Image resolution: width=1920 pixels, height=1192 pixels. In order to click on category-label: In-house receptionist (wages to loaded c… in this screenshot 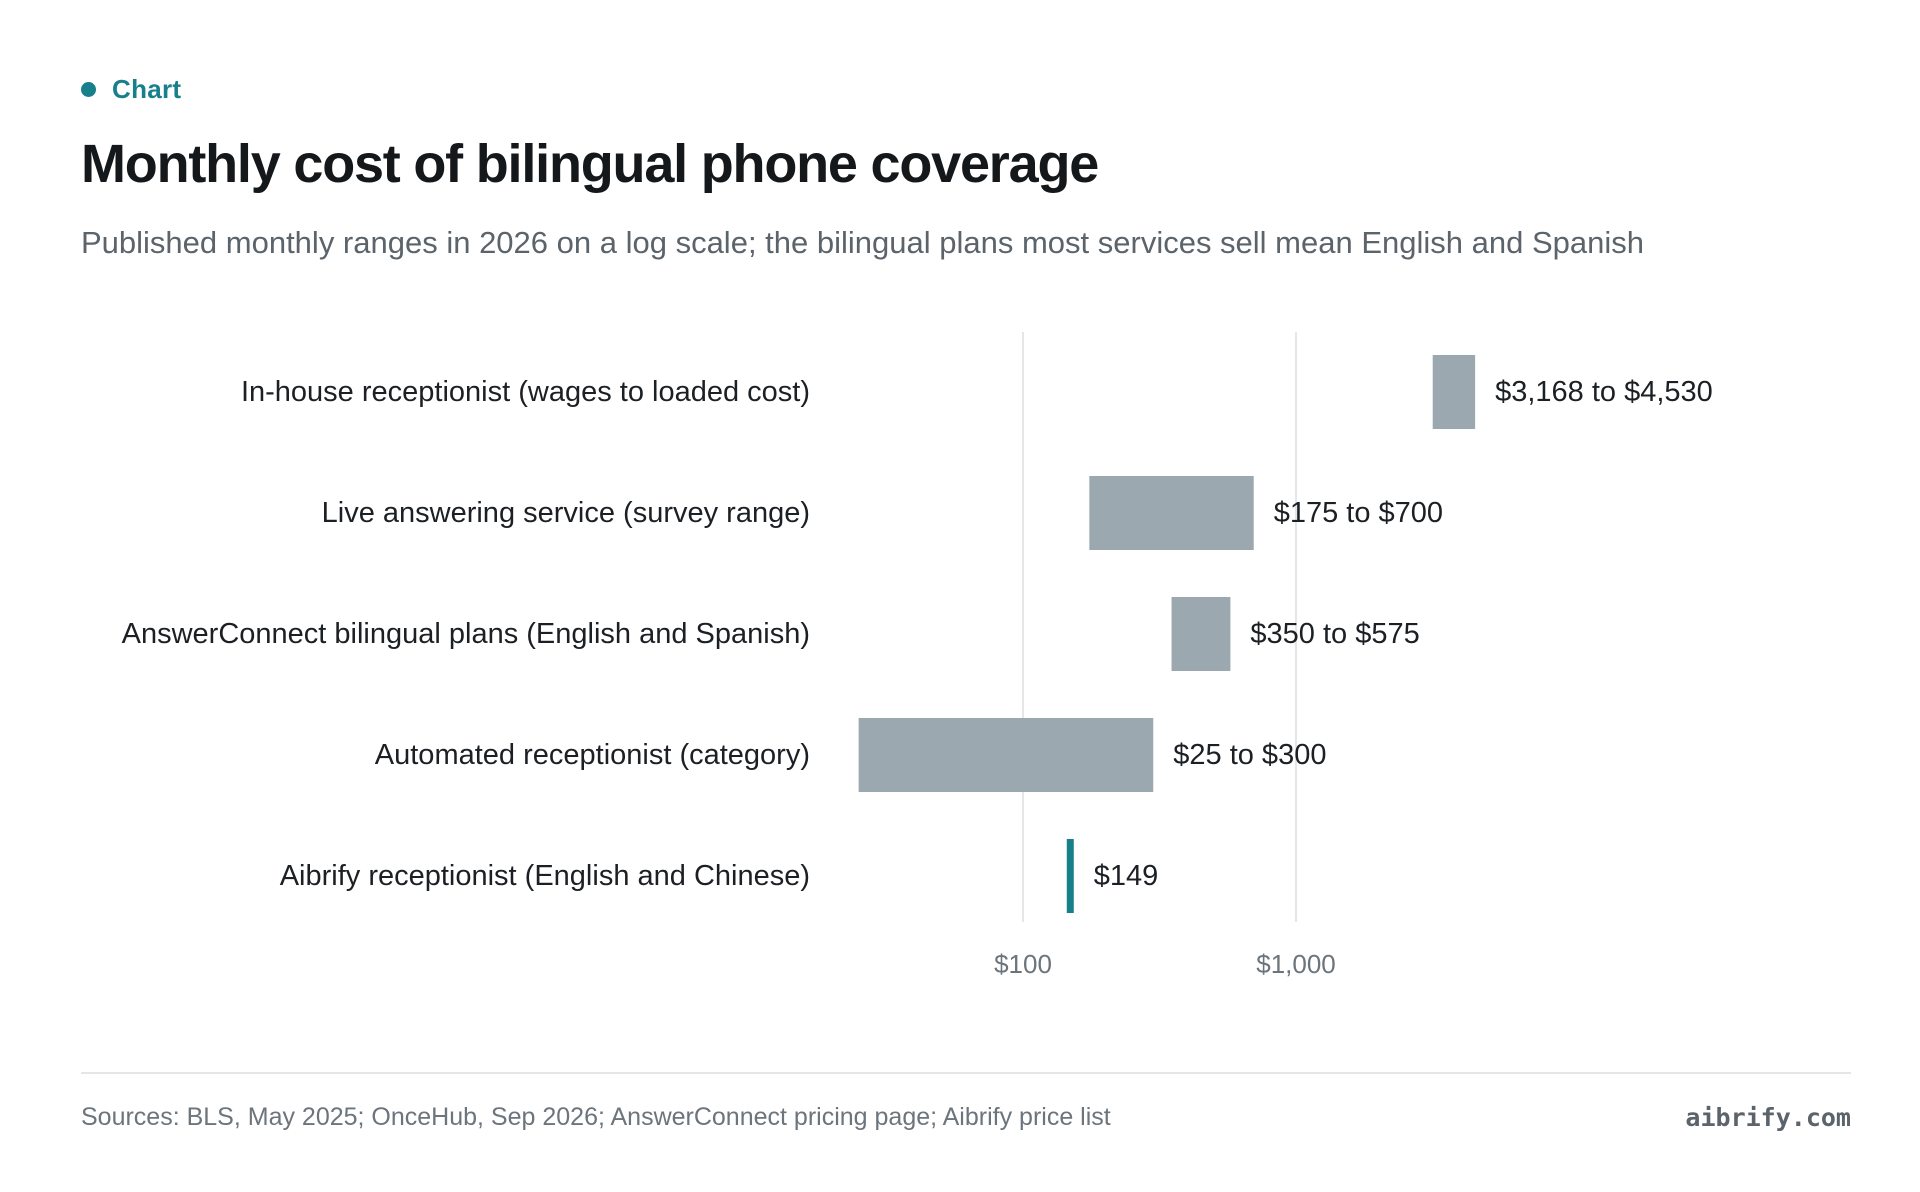, I will do `click(525, 392)`.